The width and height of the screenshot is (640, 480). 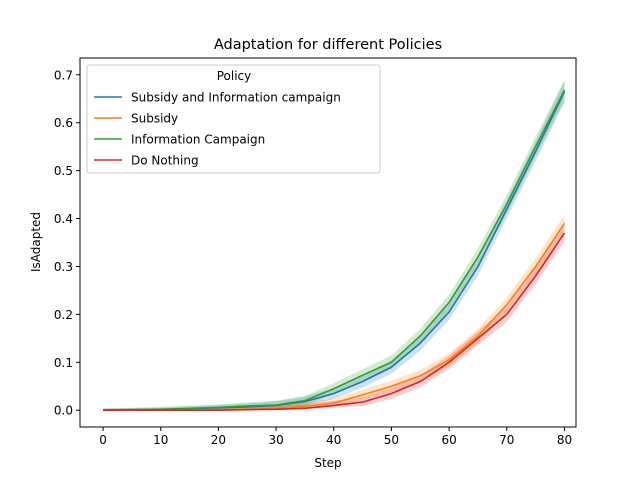 I want to click on x-axis-ticks: 0 10 20 30 40 50 60 70 80, so click(x=335, y=437).